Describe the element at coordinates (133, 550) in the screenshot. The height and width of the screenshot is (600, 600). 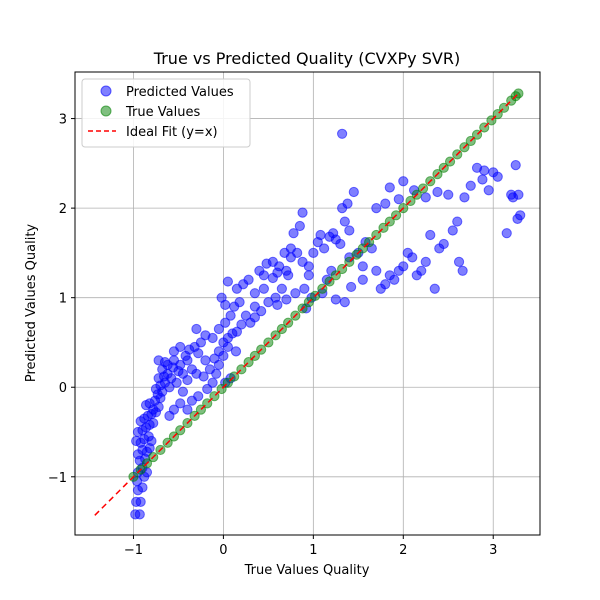
I see `x-tick-label: −1` at that location.